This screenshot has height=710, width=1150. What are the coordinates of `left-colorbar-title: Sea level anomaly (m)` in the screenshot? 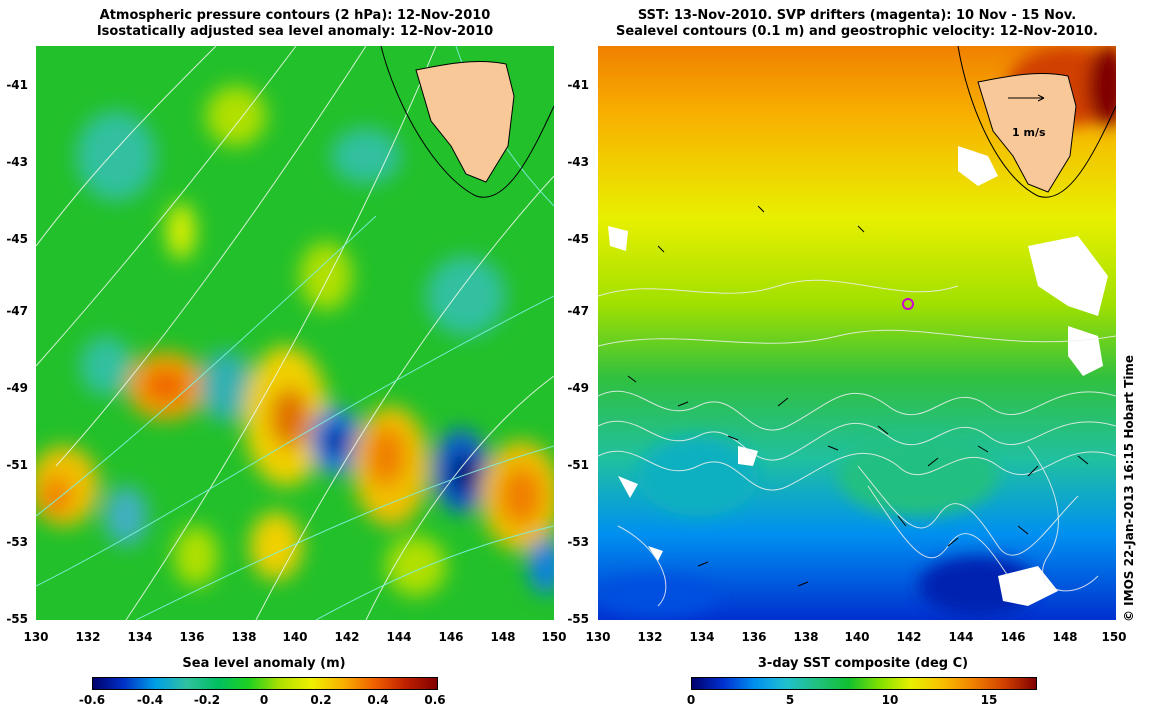 It's located at (264, 663).